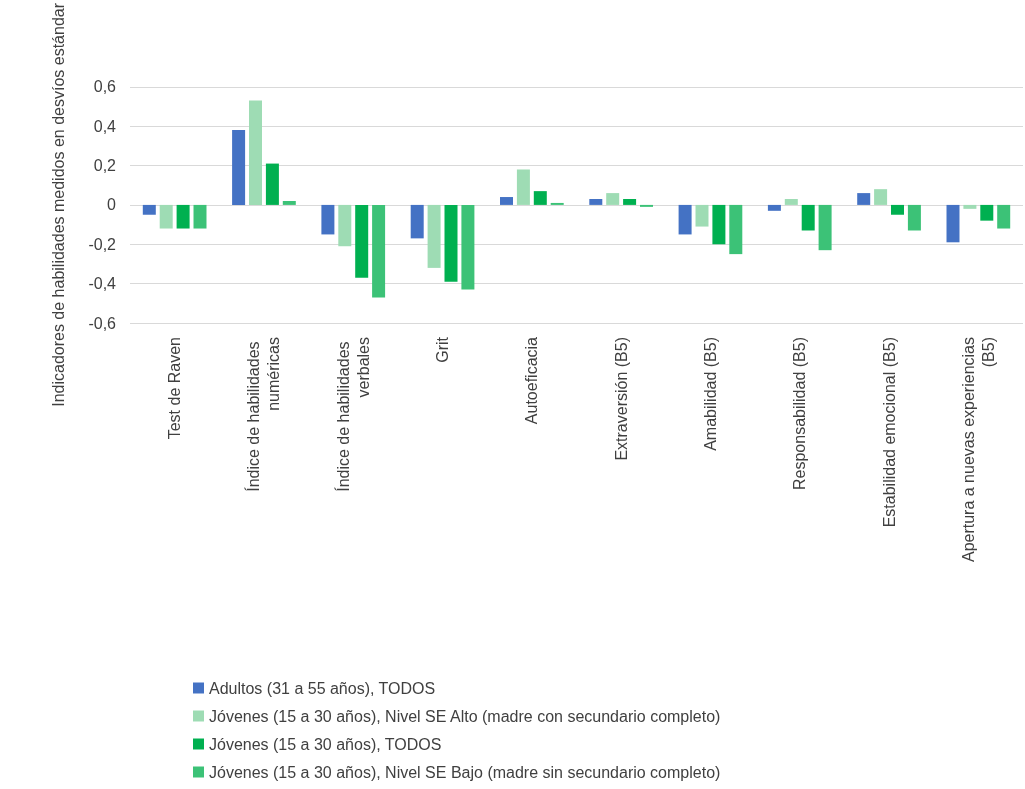 The width and height of the screenshot is (1025, 789). What do you see at coordinates (800, 413) in the screenshot?
I see `x-tick-label: Responsabilidad (B5)` at bounding box center [800, 413].